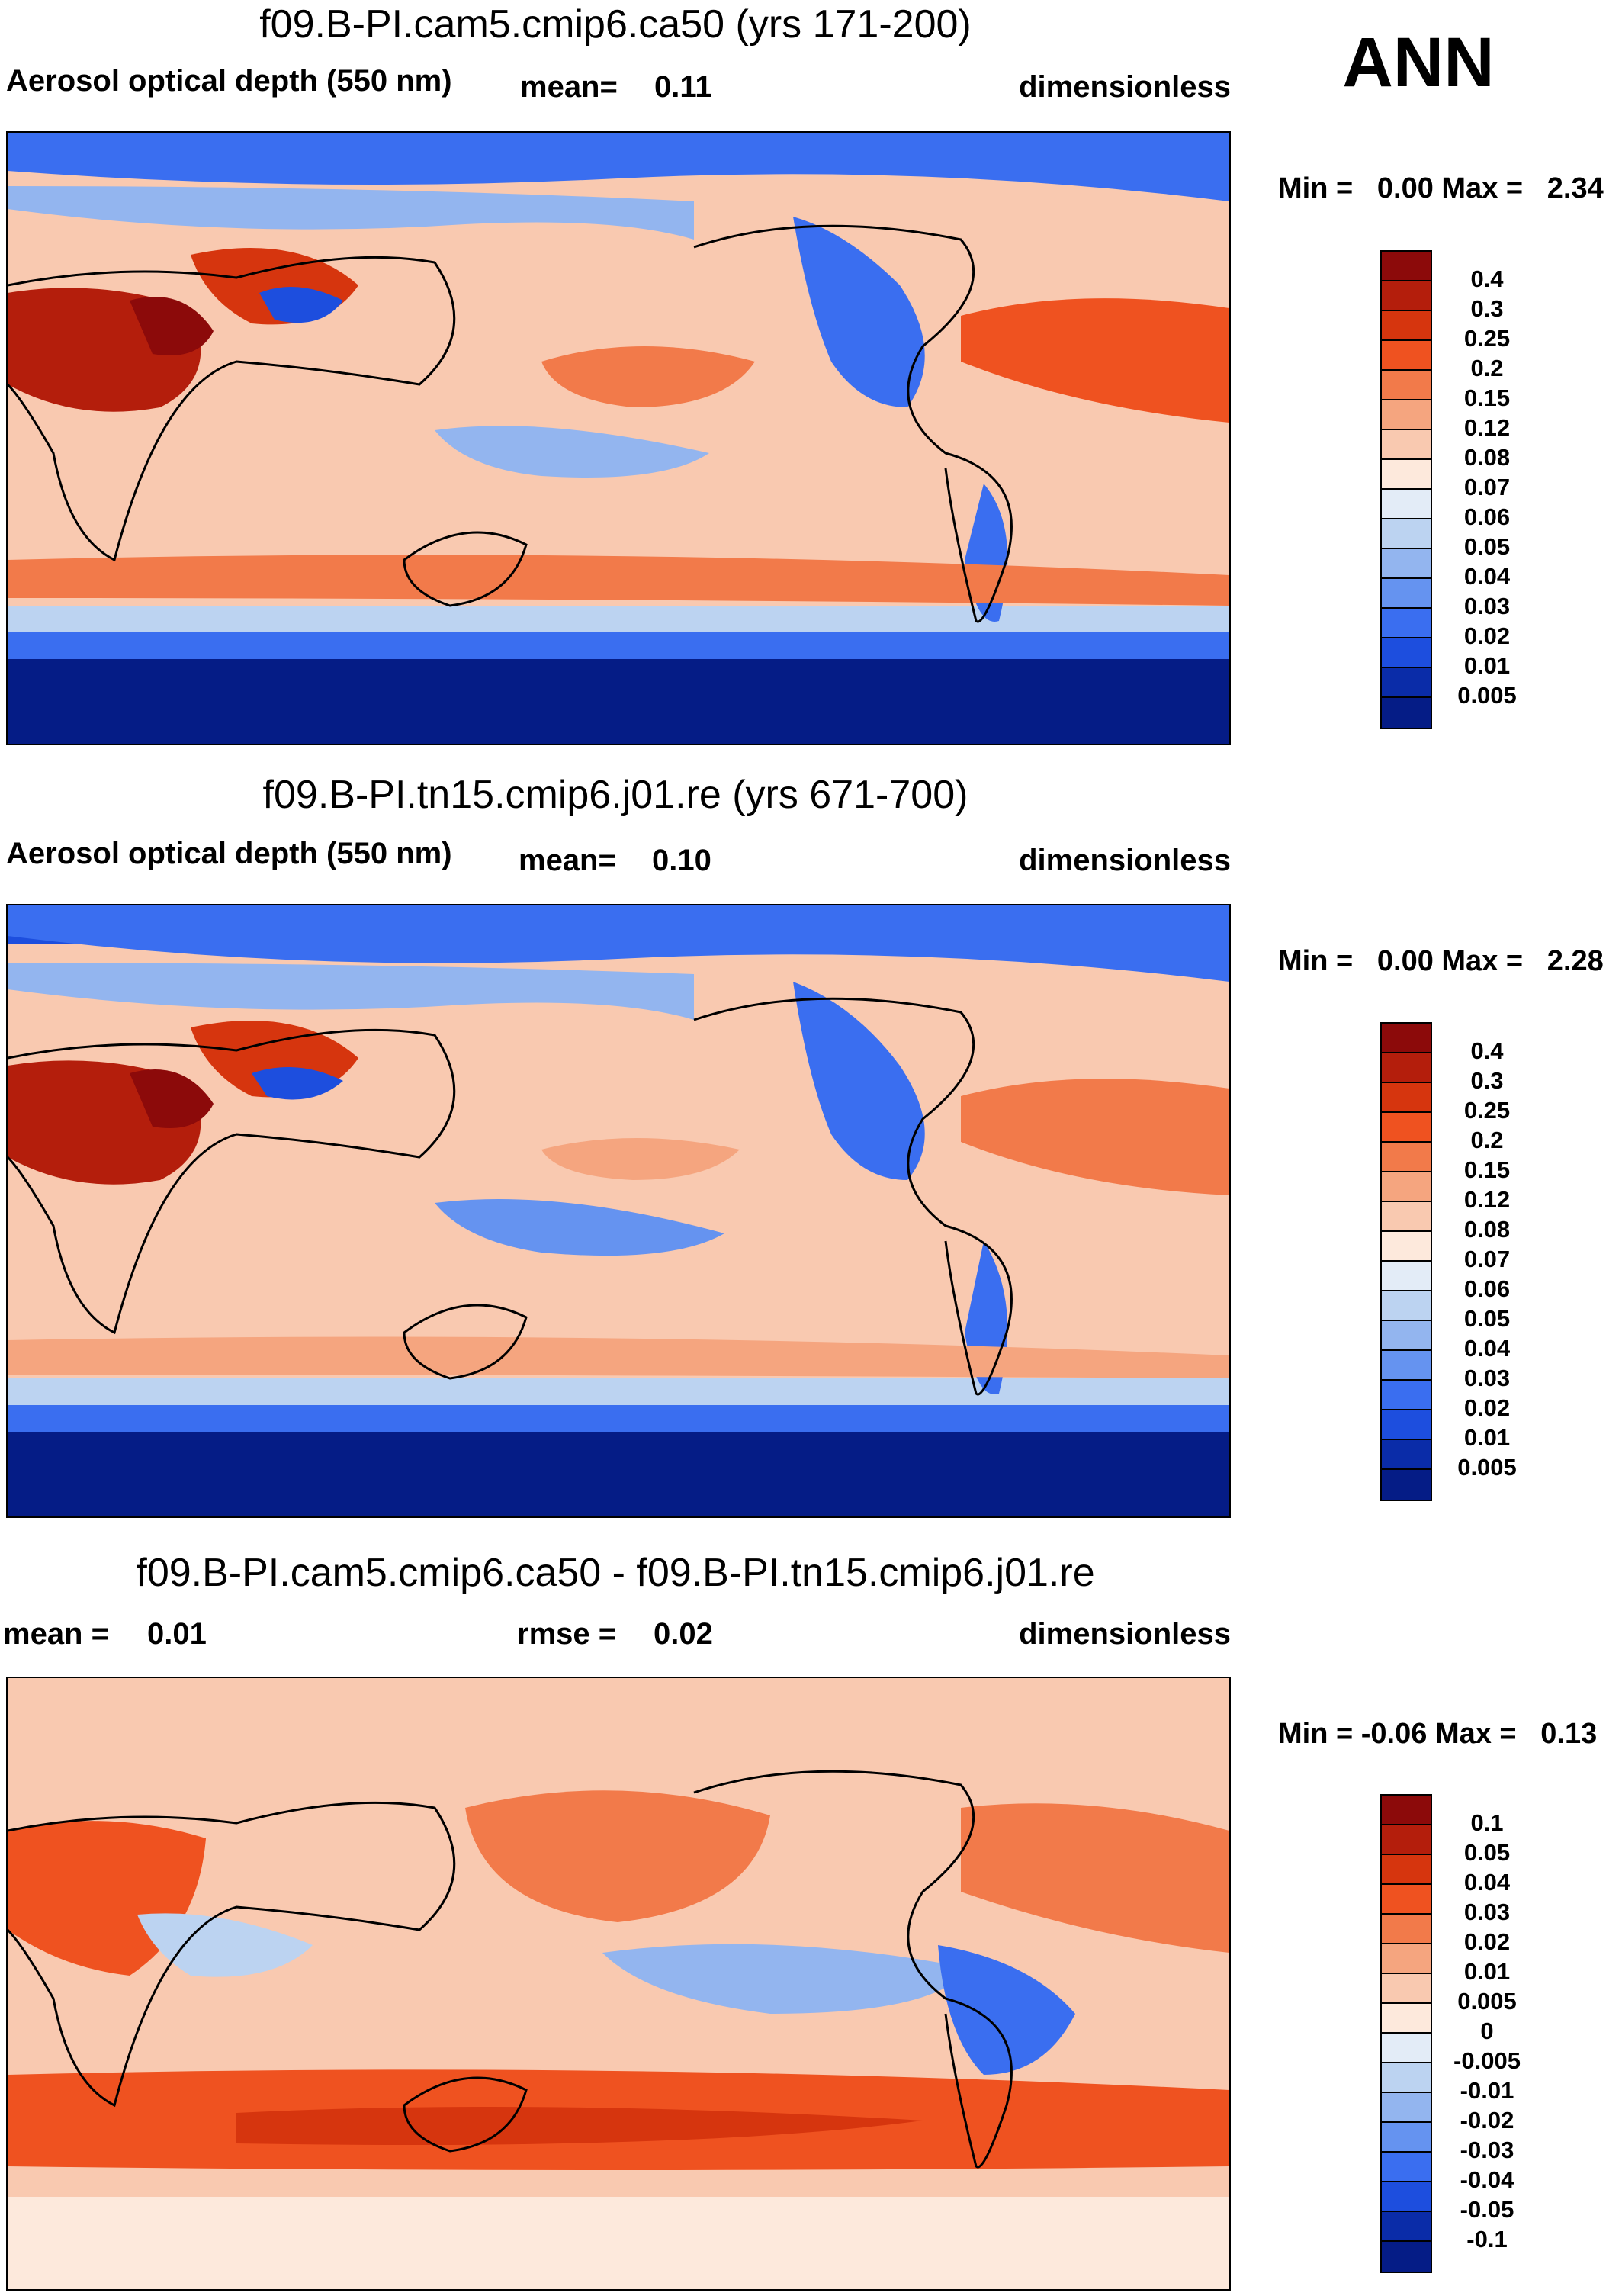 The image size is (1622, 2296). What do you see at coordinates (1487, 2240) in the screenshot?
I see `colorbar-tick-label: -0.1` at bounding box center [1487, 2240].